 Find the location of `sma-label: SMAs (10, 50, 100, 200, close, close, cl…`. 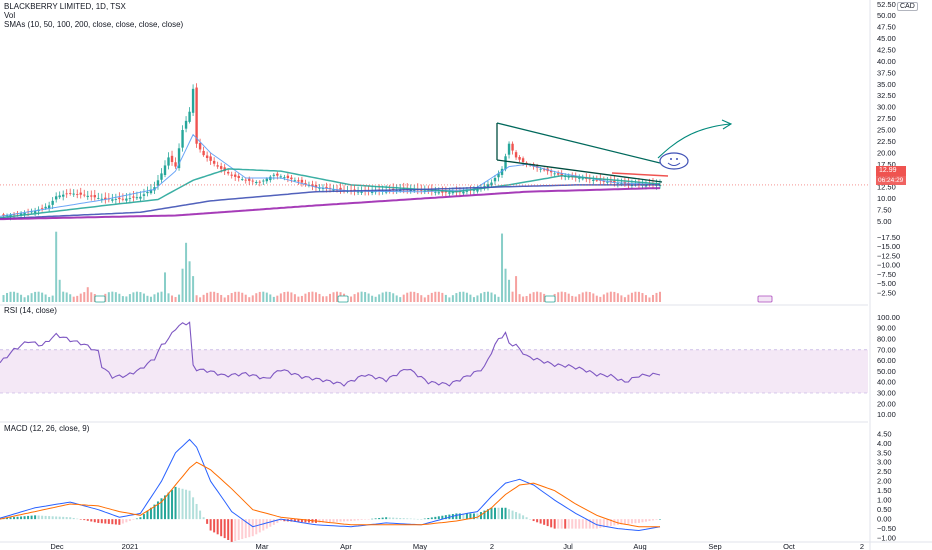

sma-label: SMAs (10, 50, 100, 200, close, close, cl… is located at coordinates (94, 24).